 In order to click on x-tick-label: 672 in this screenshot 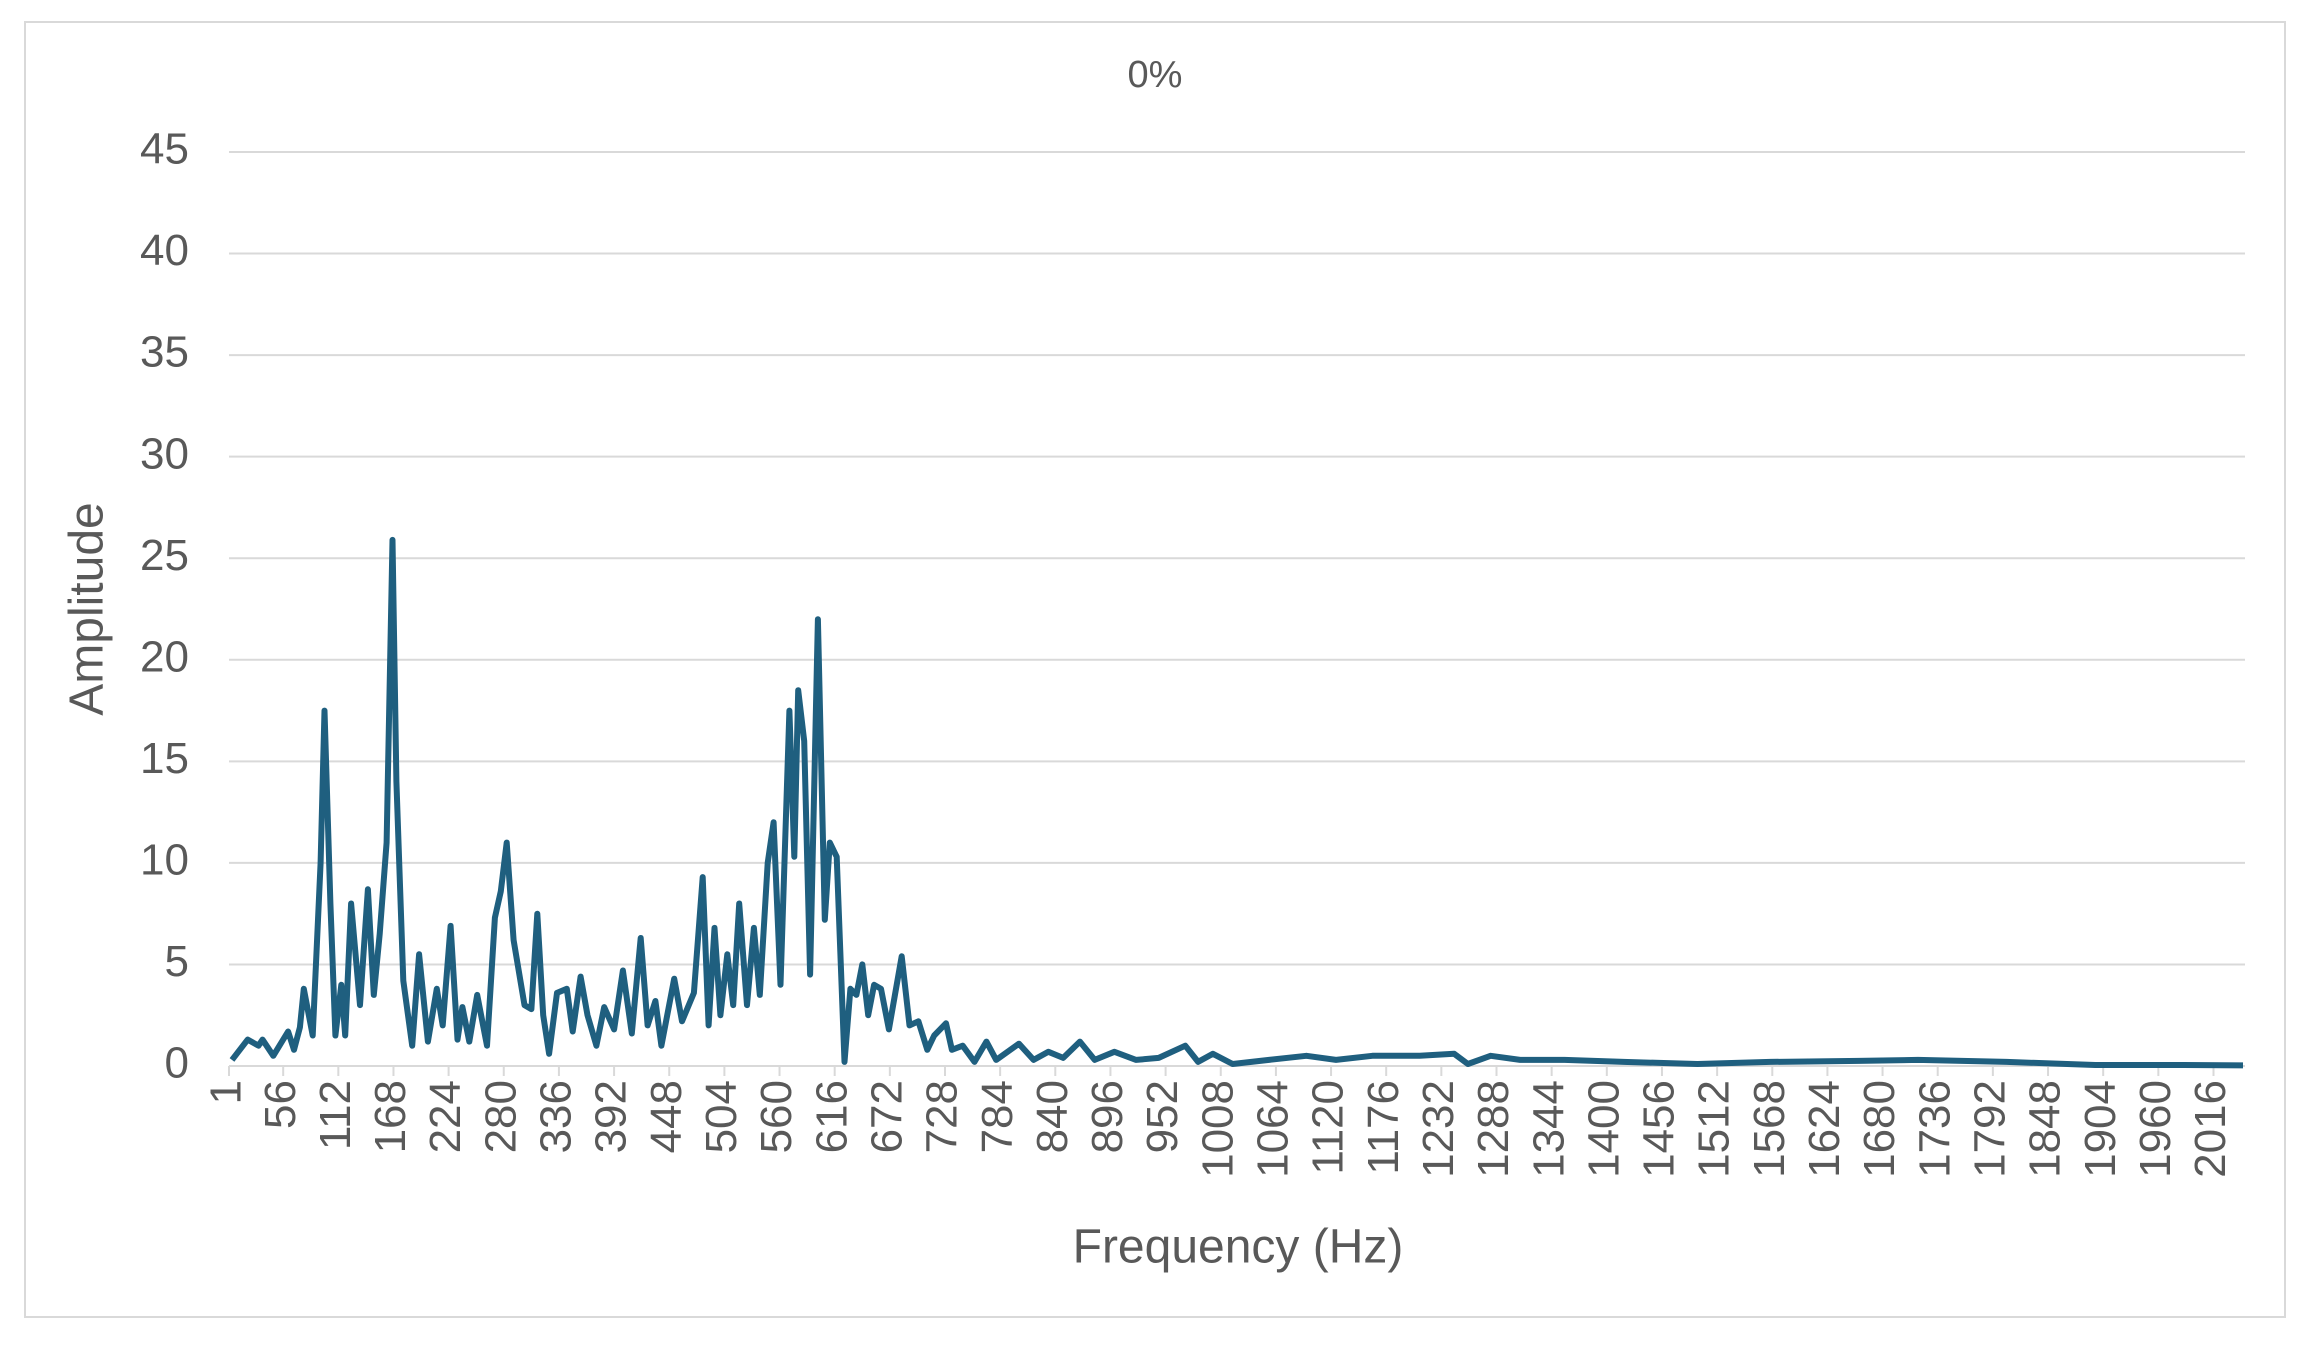, I will do `click(886, 1116)`.